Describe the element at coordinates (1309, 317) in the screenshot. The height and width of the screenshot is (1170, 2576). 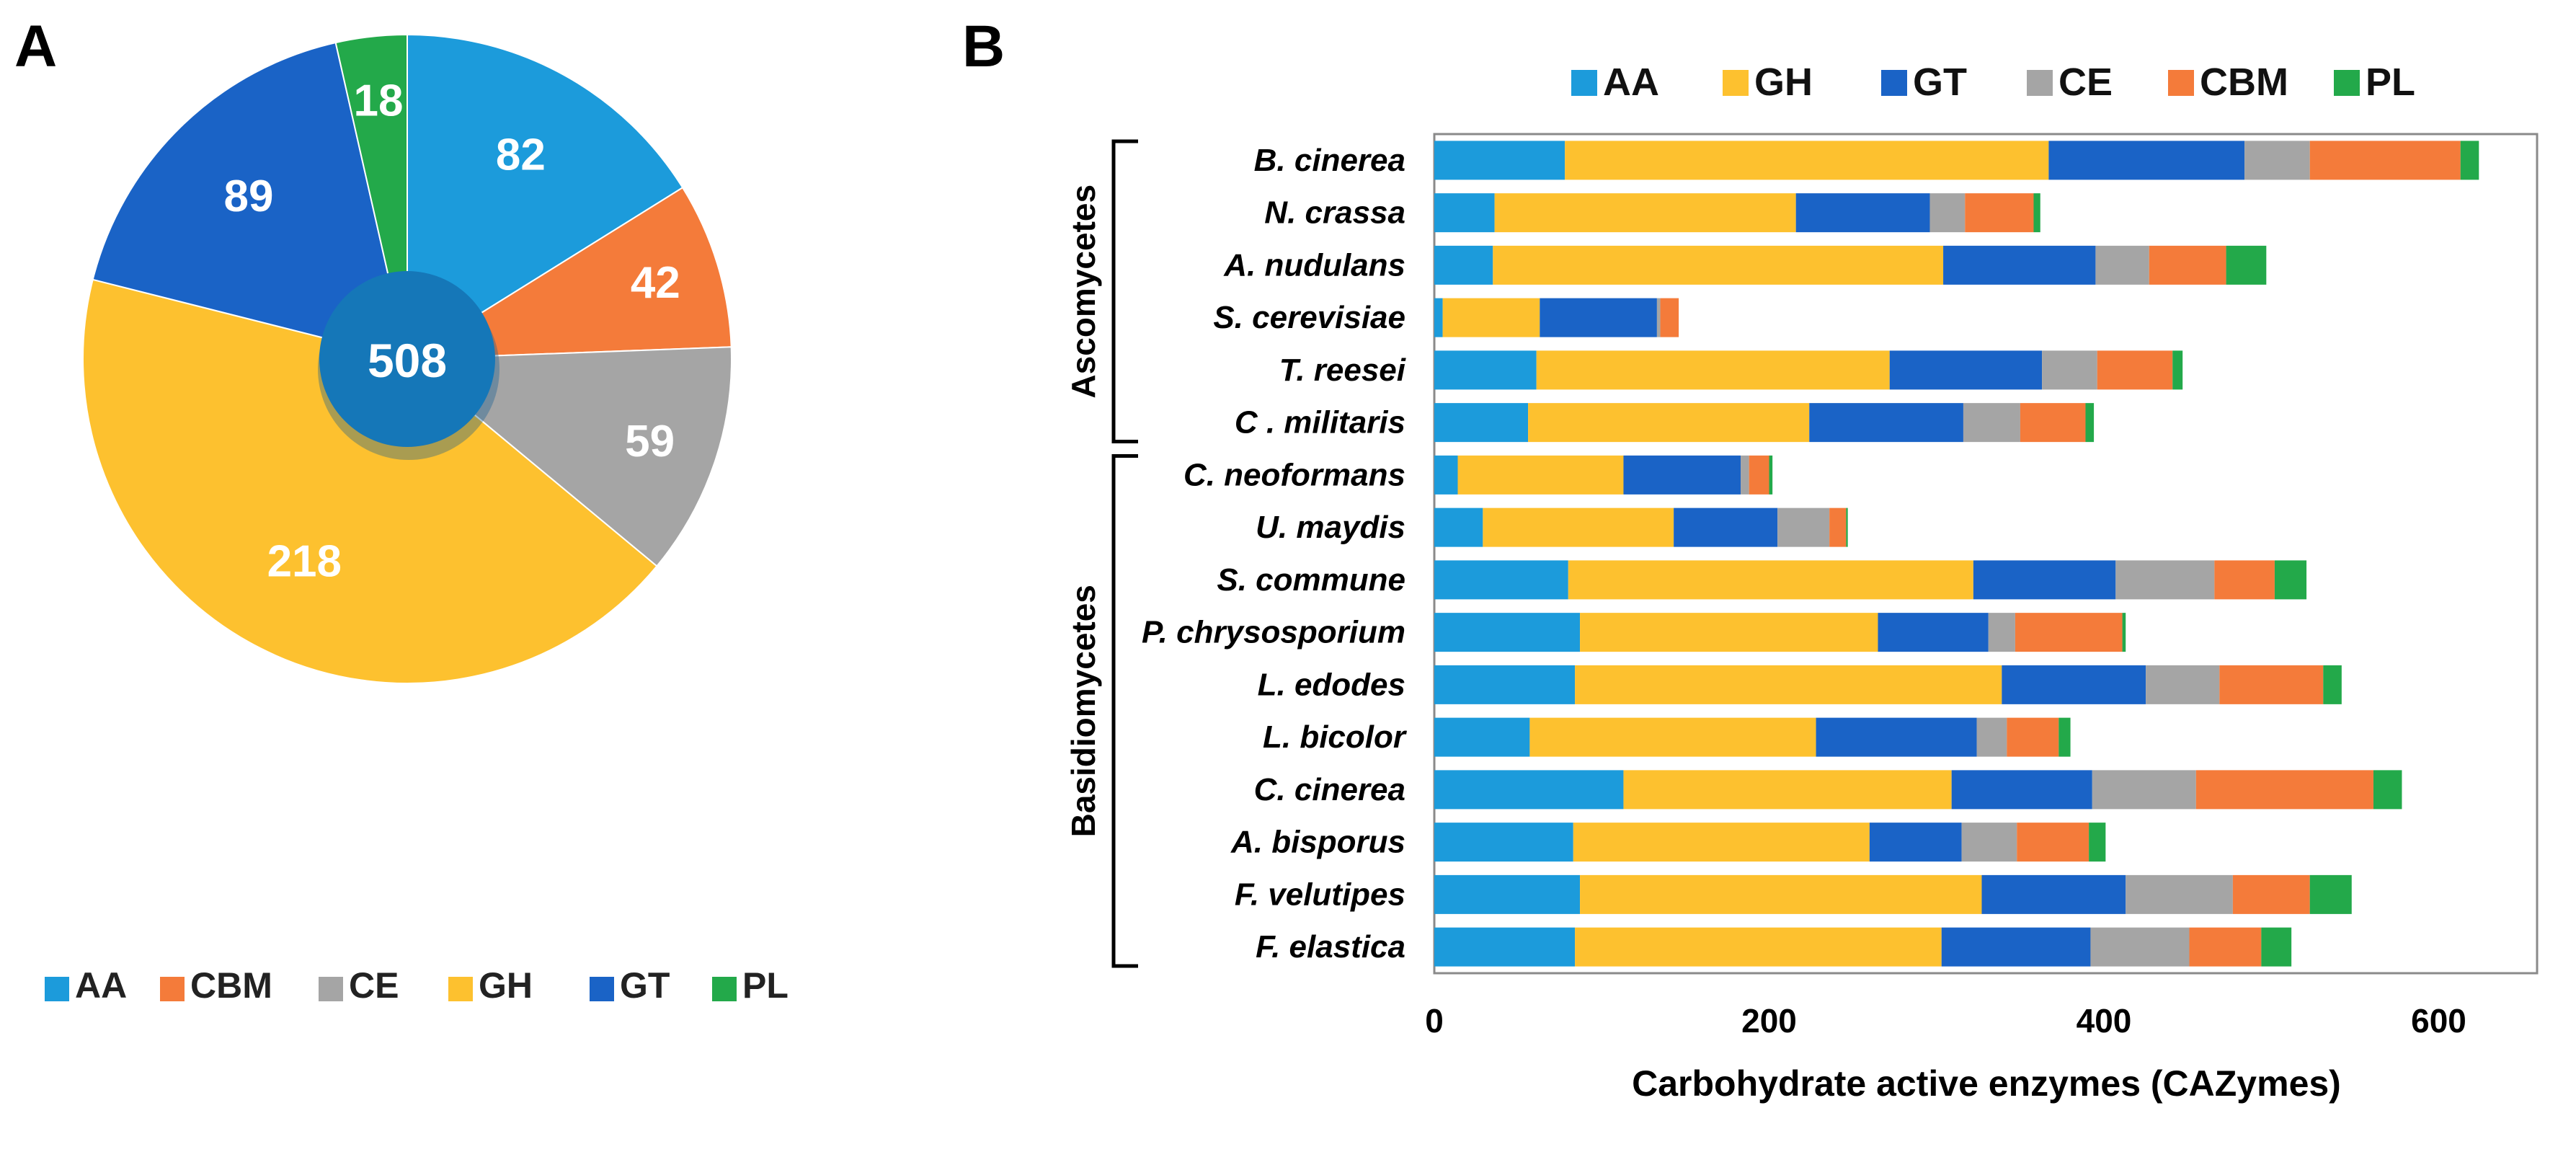
I see `category-label-s-cerevisiae: S. cerevisiae` at that location.